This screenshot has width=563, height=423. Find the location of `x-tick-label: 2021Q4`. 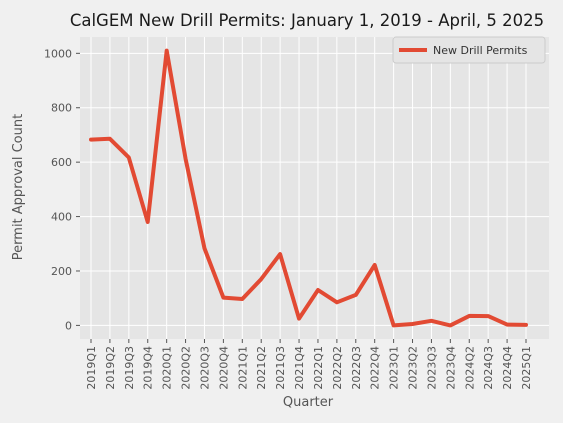

x-tick-label: 2021Q4 is located at coordinates (299, 368).